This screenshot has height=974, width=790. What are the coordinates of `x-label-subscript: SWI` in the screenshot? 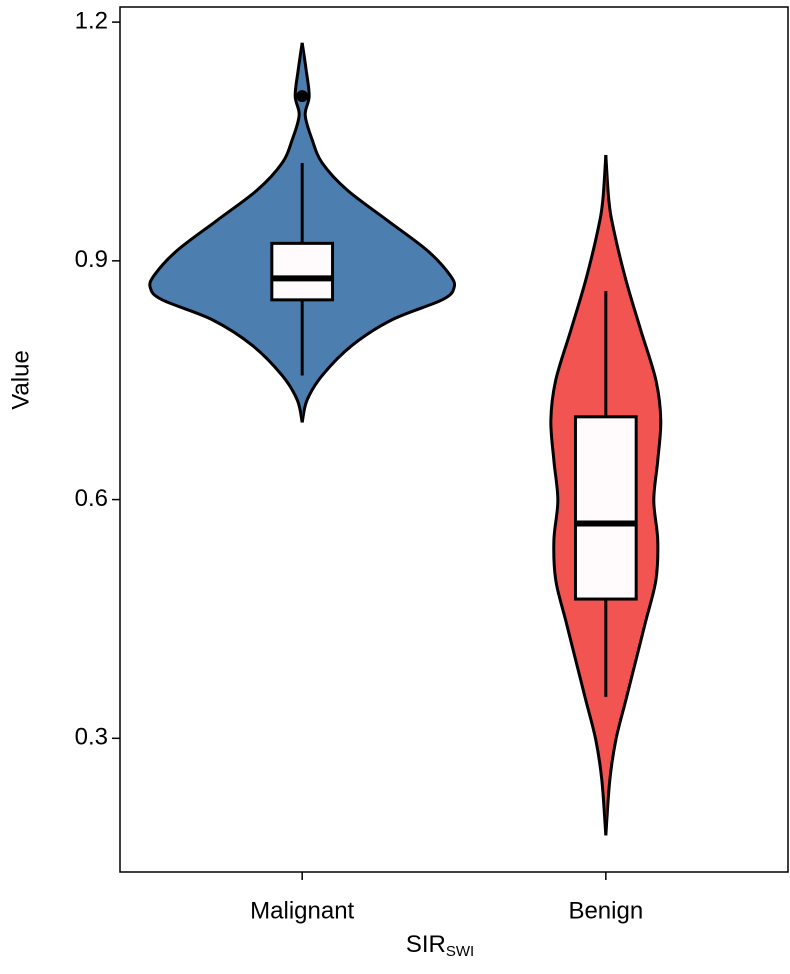 It's located at (460, 951).